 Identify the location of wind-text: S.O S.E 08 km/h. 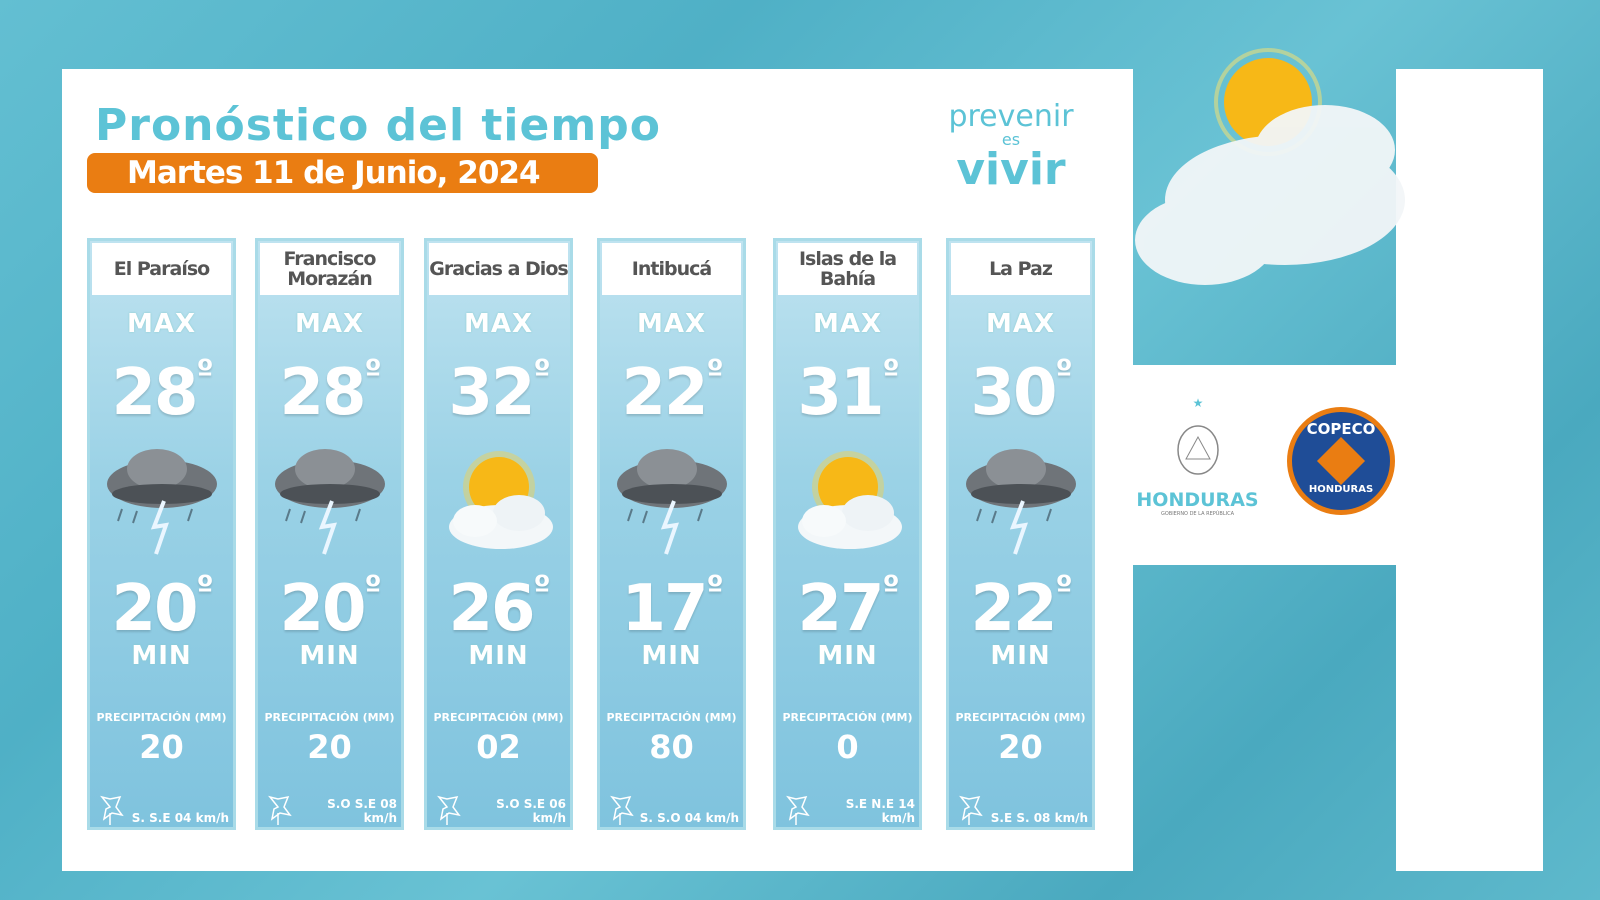
(362, 811).